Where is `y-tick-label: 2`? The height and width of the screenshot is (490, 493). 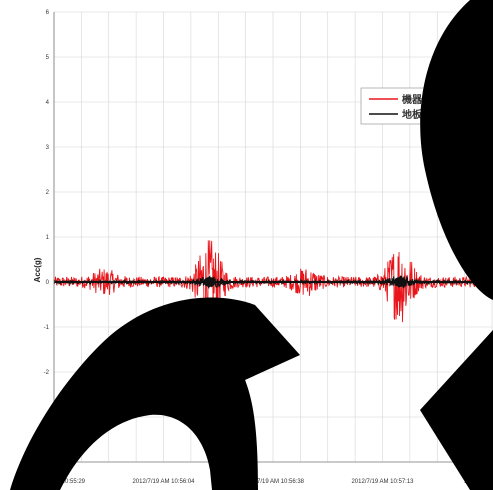 y-tick-label: 2 is located at coordinates (48, 193).